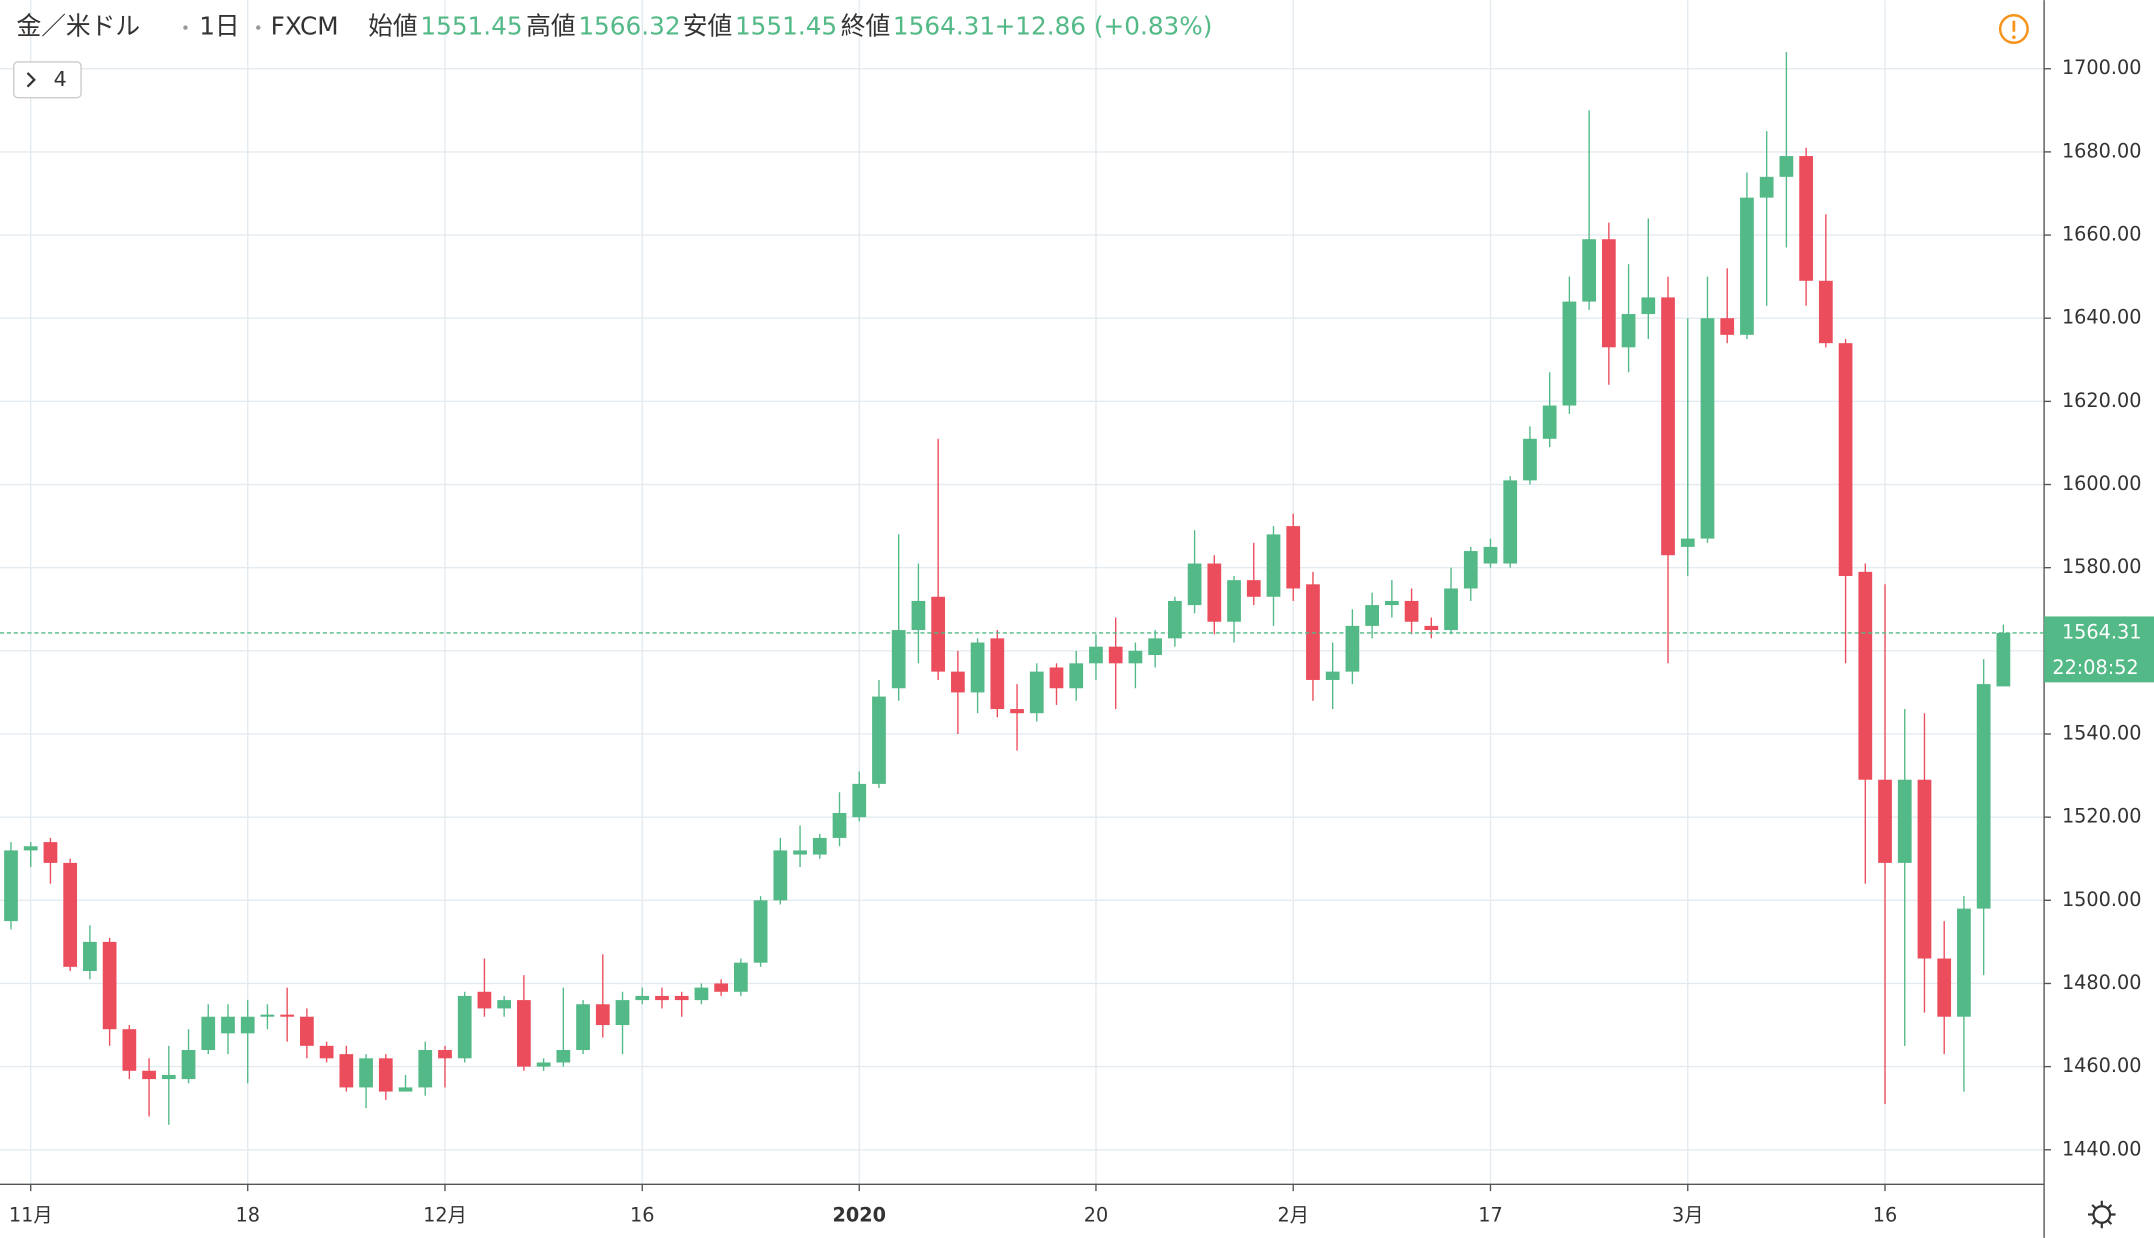 Image resolution: width=2154 pixels, height=1238 pixels. Describe the element at coordinates (2101, 1148) in the screenshot. I see `y-tick-label: 1440.00` at that location.